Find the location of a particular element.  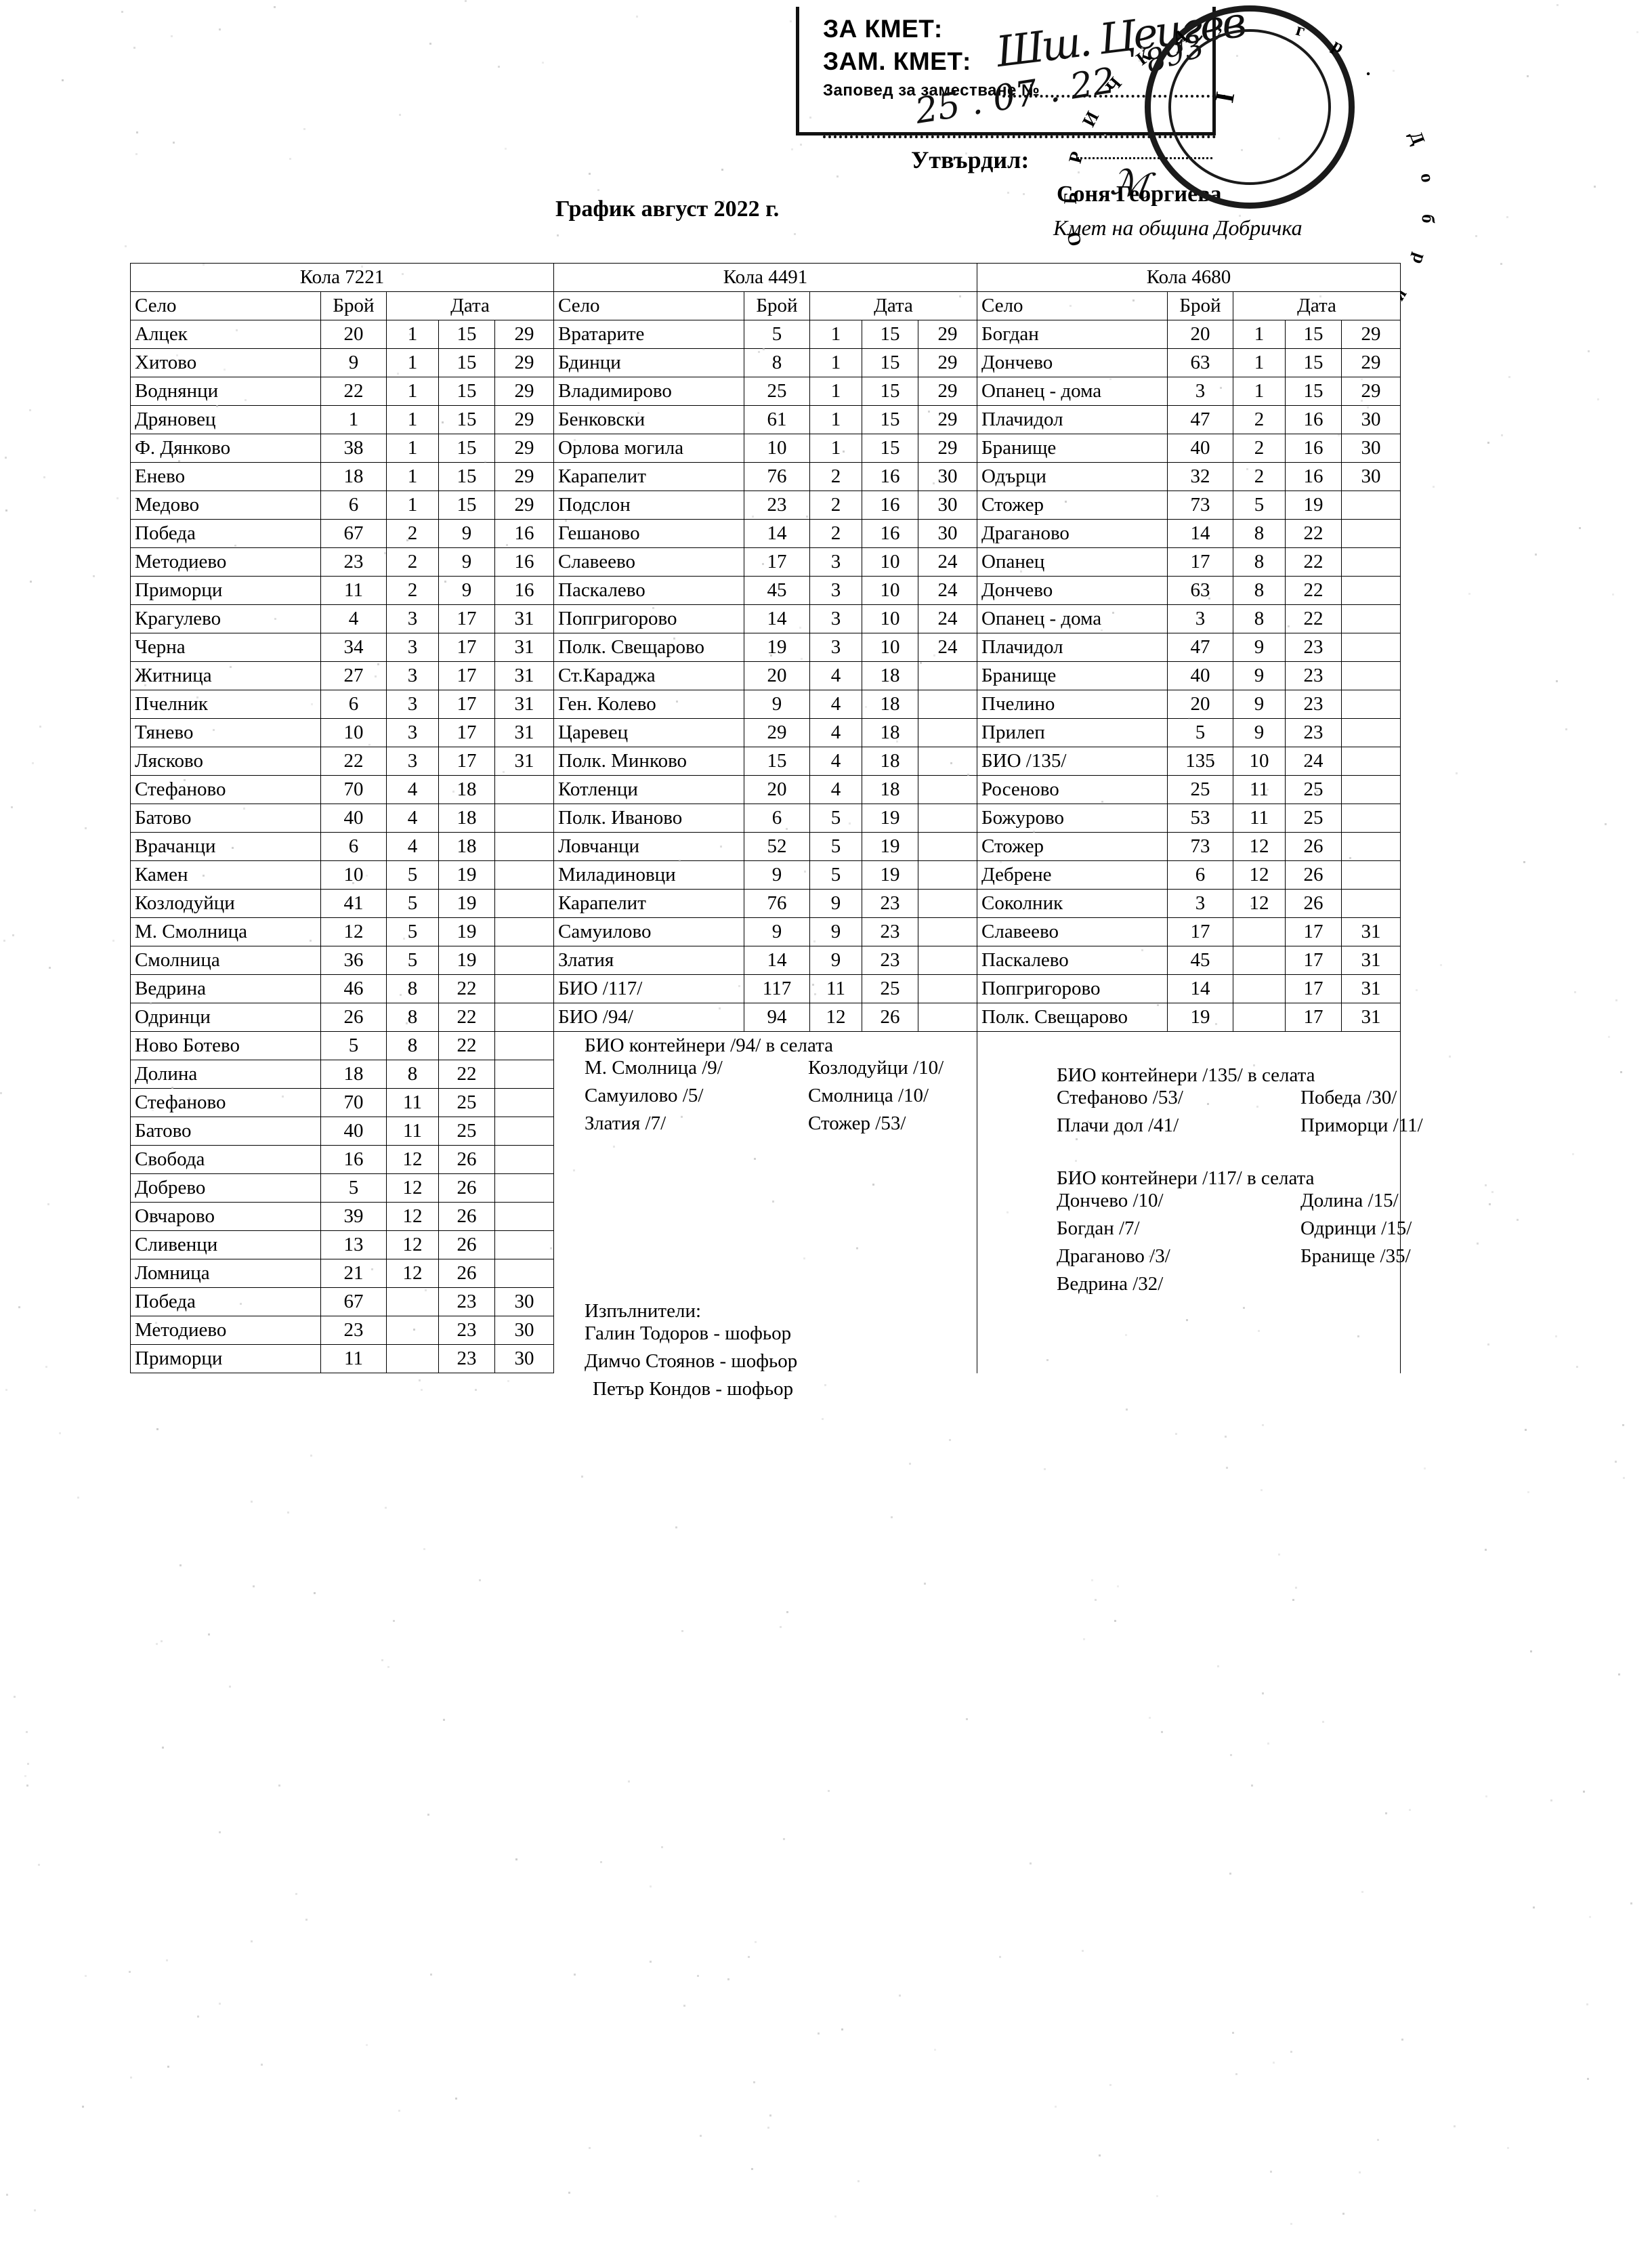

cell-village: Бранище is located at coordinates (1072, 448).